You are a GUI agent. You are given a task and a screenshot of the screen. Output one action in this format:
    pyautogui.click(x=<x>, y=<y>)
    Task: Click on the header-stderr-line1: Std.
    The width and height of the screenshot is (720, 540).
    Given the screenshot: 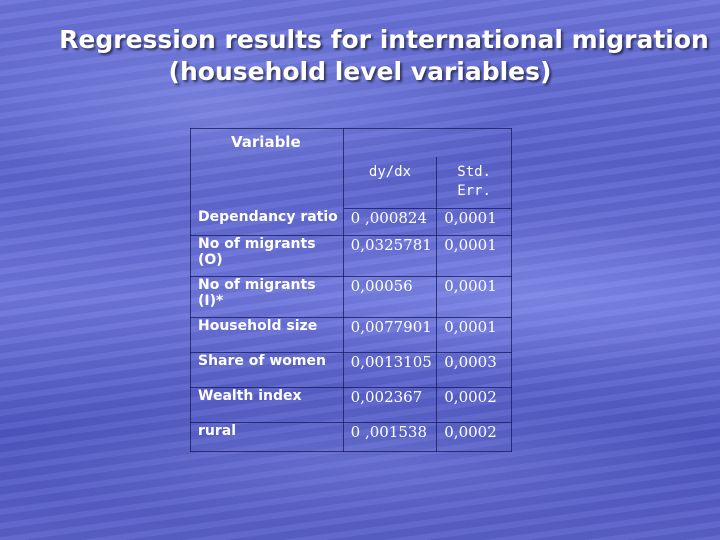 What is the action you would take?
    pyautogui.click(x=474, y=171)
    